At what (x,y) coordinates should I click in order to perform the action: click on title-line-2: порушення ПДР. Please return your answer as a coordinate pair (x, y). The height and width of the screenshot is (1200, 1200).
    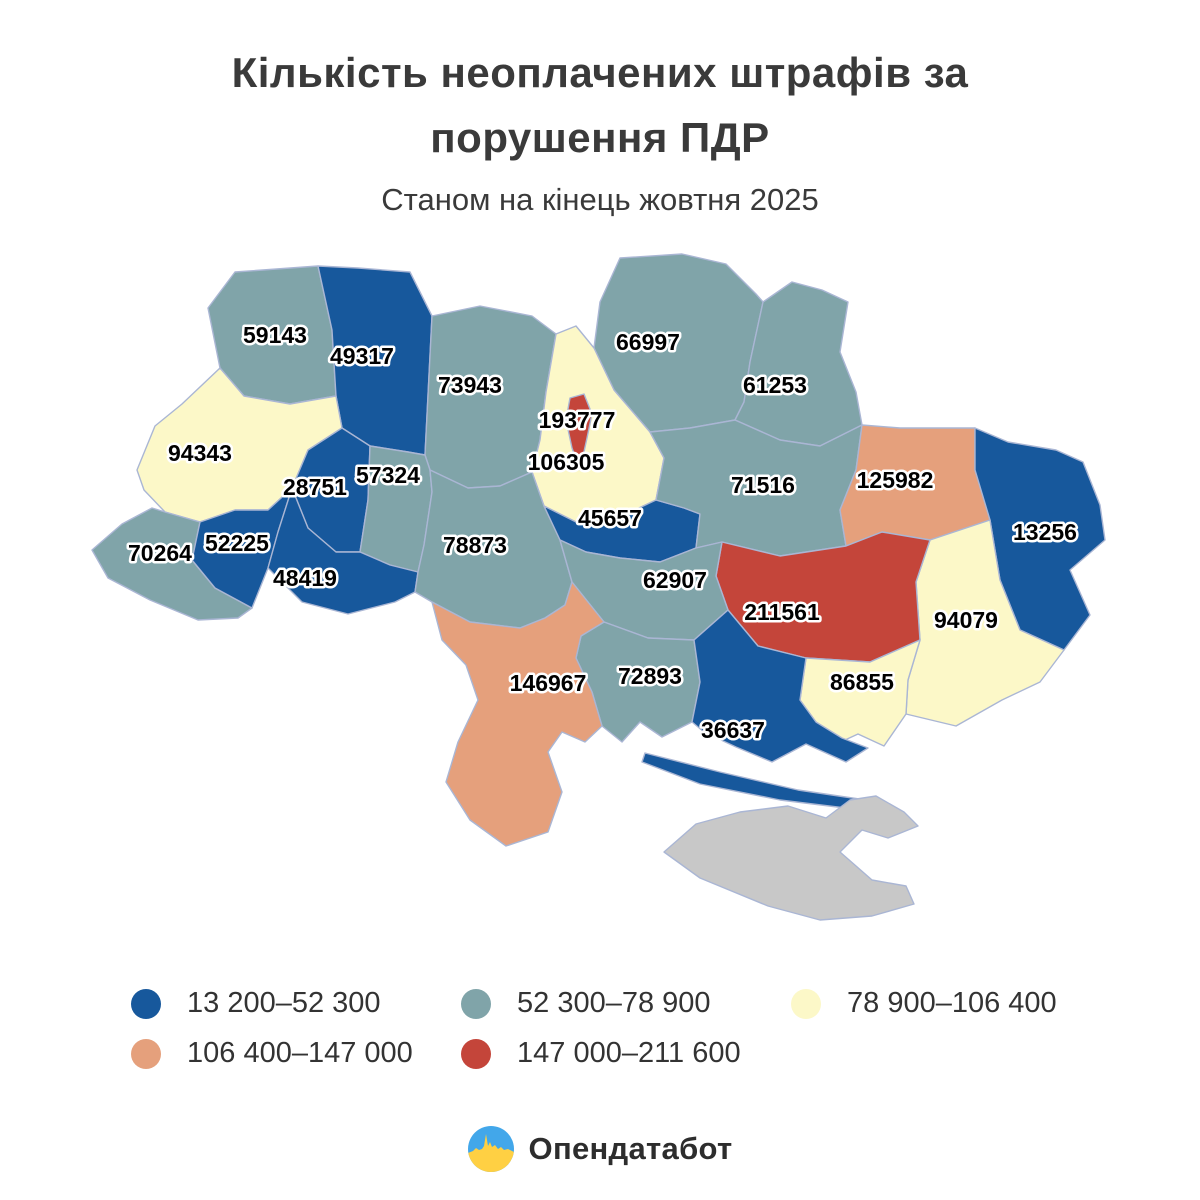
    Looking at the image, I should click on (600, 138).